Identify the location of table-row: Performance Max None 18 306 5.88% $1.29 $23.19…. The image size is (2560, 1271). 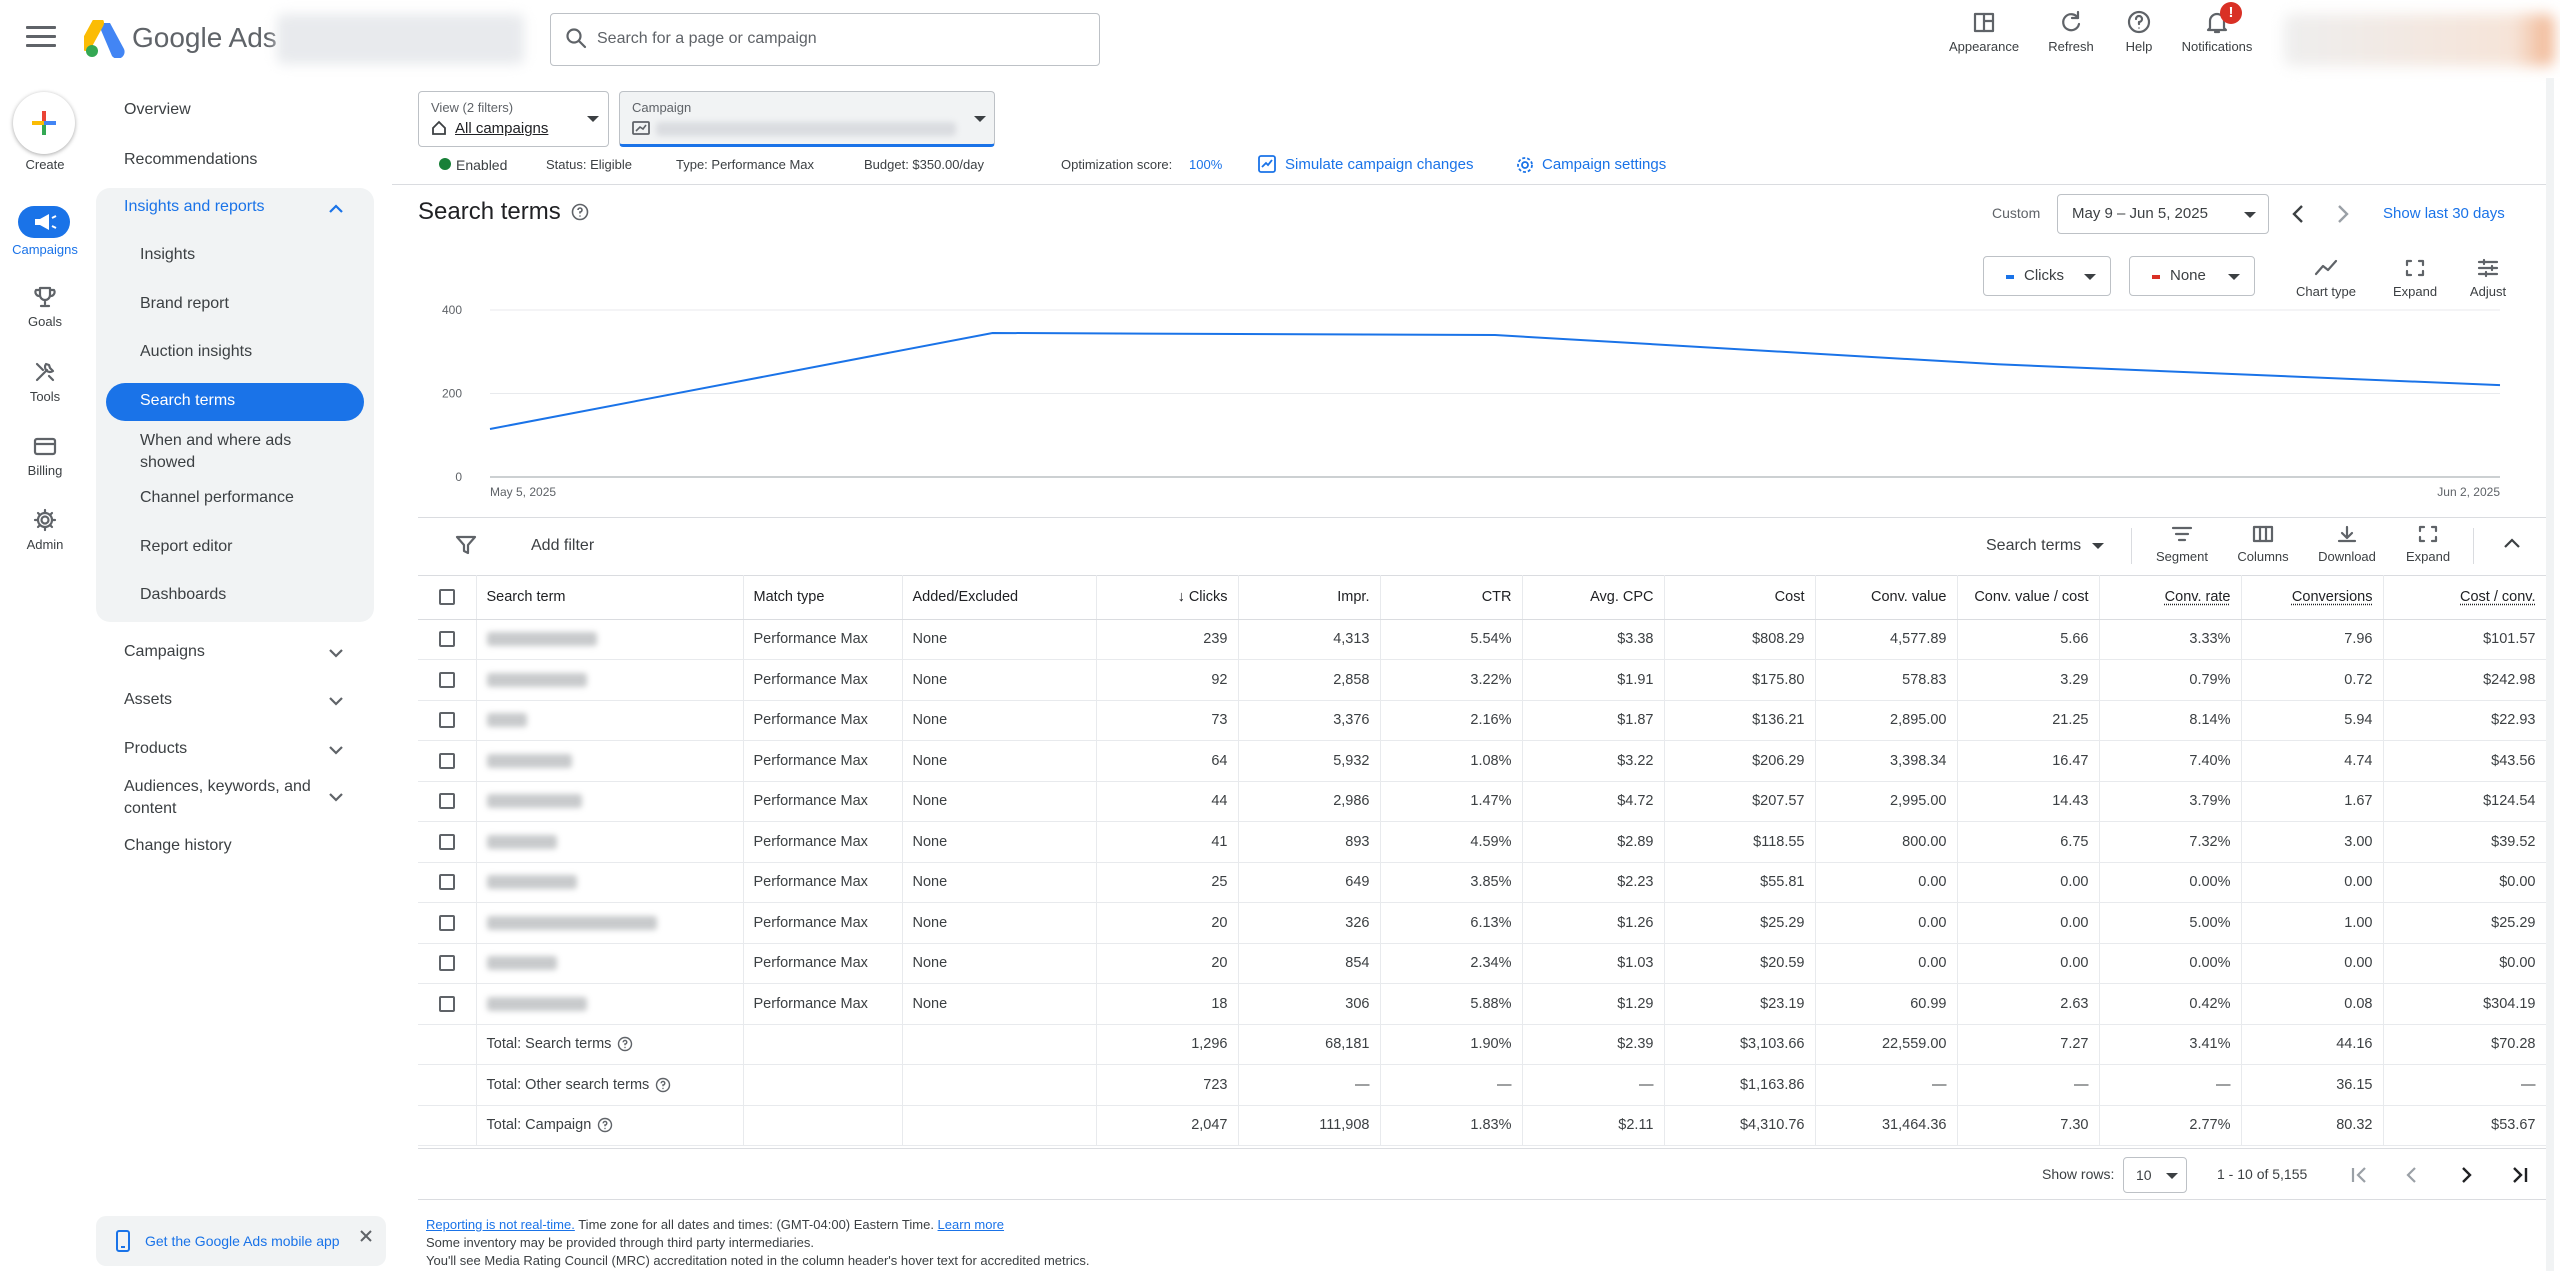
(1482, 1004).